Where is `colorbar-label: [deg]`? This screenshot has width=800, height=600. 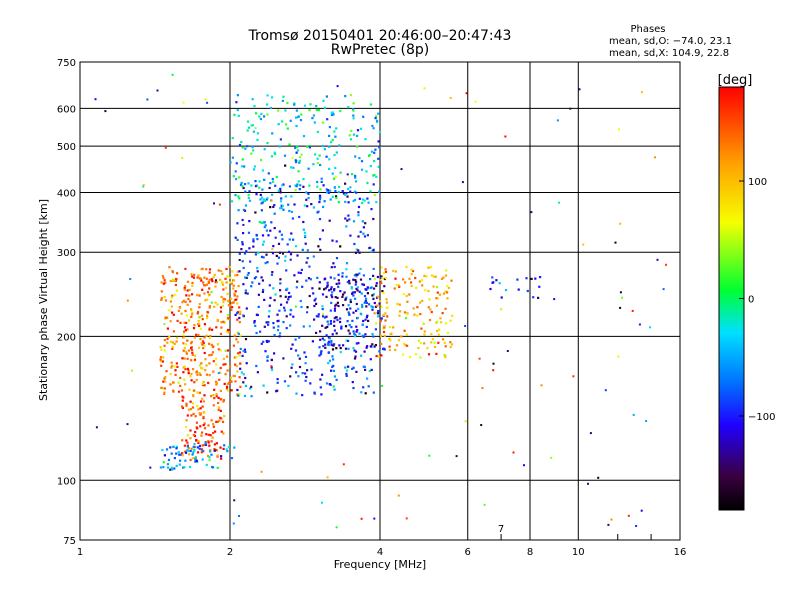
colorbar-label: [deg] is located at coordinates (735, 80).